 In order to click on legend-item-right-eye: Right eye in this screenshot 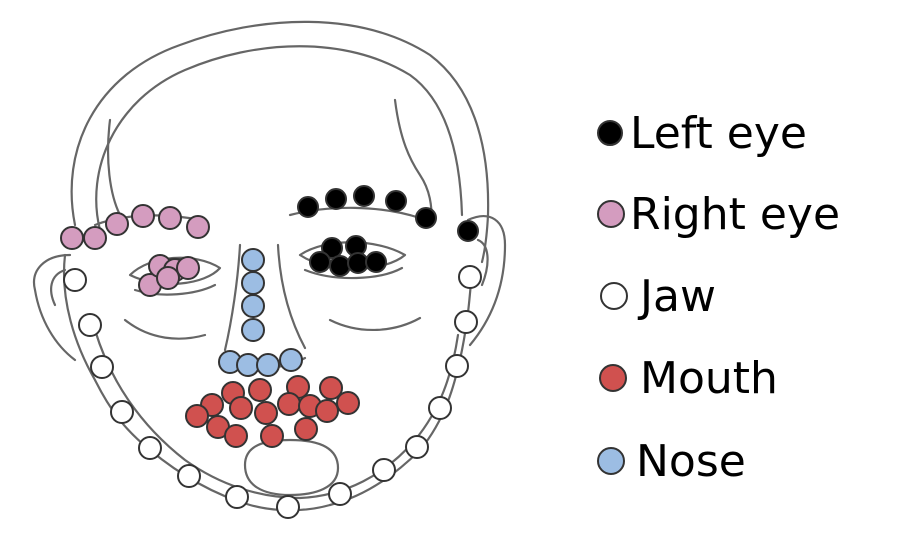, I will do `click(718, 214)`.